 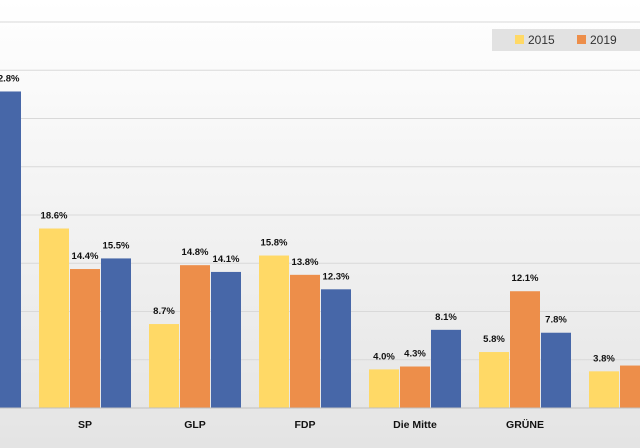 What do you see at coordinates (336, 276) in the screenshot?
I see `data-label: 12.3%` at bounding box center [336, 276].